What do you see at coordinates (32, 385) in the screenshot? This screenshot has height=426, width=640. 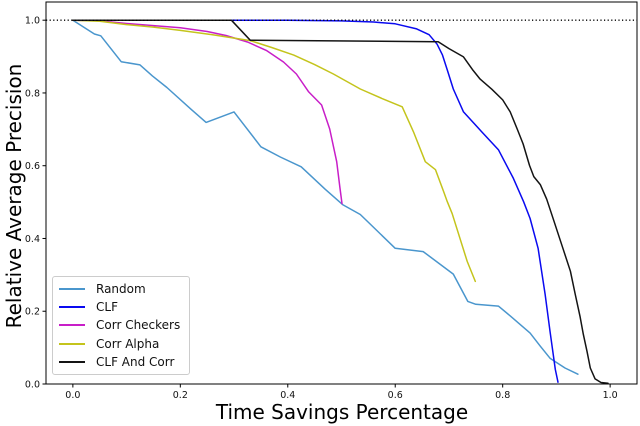 I see `y-tick-label: 0.0` at bounding box center [32, 385].